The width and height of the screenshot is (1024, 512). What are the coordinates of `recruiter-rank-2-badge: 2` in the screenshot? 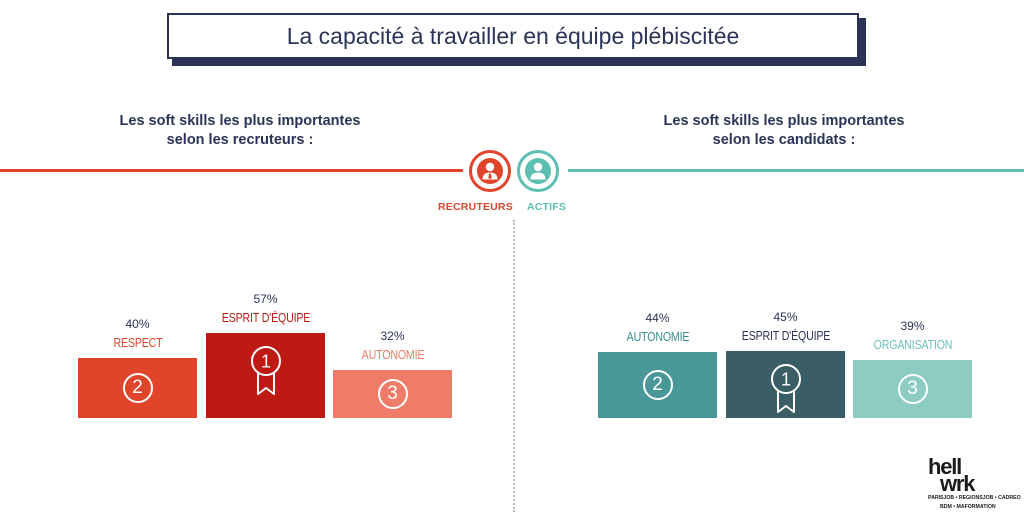 It's located at (137, 388).